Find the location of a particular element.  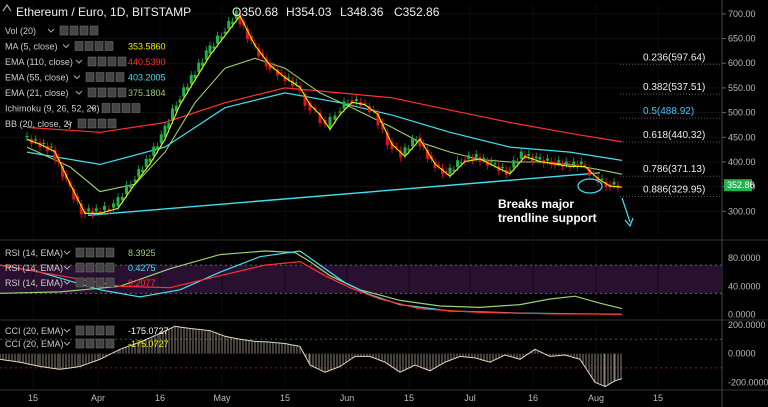

fib-label: 0.618(440.32) is located at coordinates (674, 135).